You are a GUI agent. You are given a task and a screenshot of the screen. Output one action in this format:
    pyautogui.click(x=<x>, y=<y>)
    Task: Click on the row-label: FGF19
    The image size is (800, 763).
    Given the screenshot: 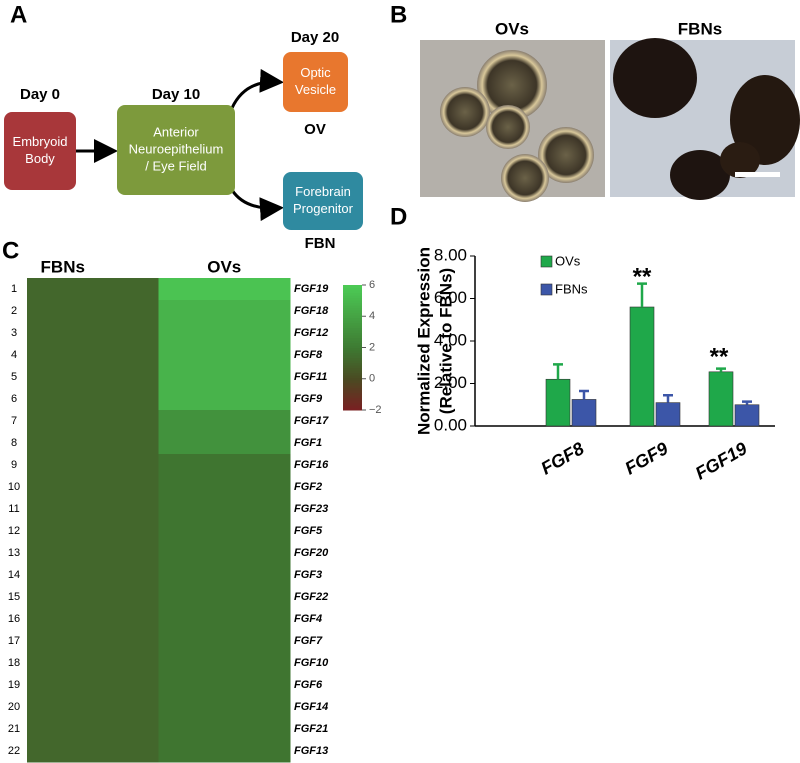 What is the action you would take?
    pyautogui.click(x=311, y=289)
    